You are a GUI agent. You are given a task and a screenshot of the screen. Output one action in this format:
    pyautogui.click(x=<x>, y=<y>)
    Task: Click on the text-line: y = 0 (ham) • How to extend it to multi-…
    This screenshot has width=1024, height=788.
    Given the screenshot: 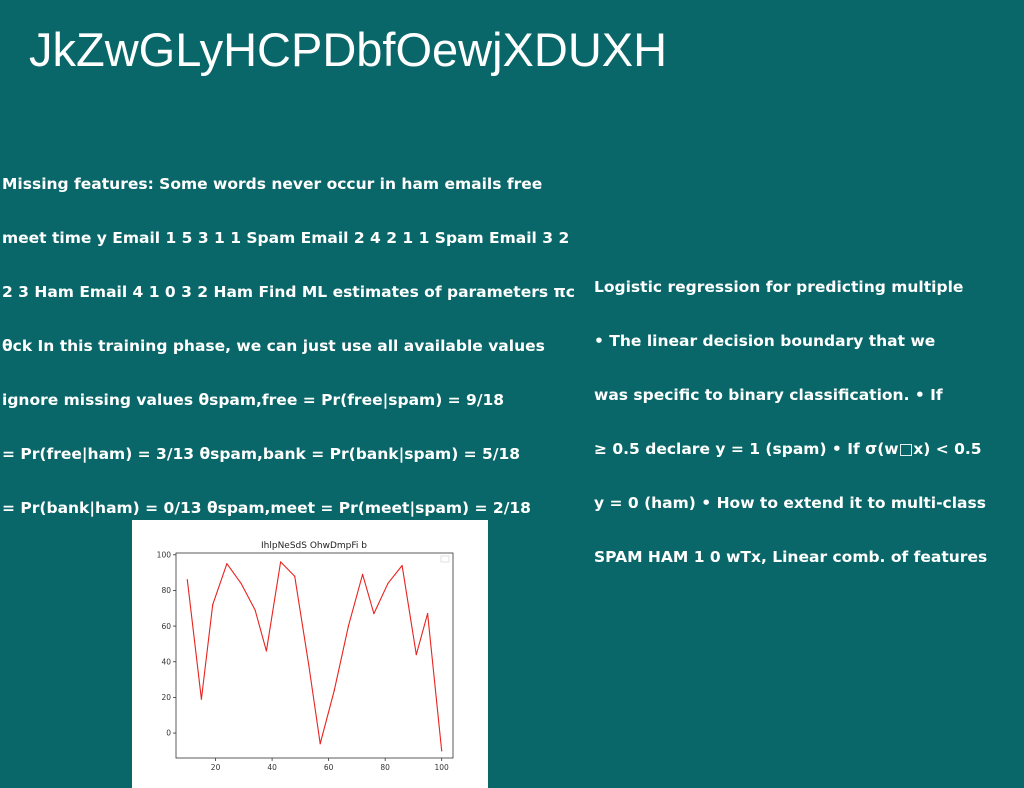 What is the action you would take?
    pyautogui.click(x=790, y=503)
    